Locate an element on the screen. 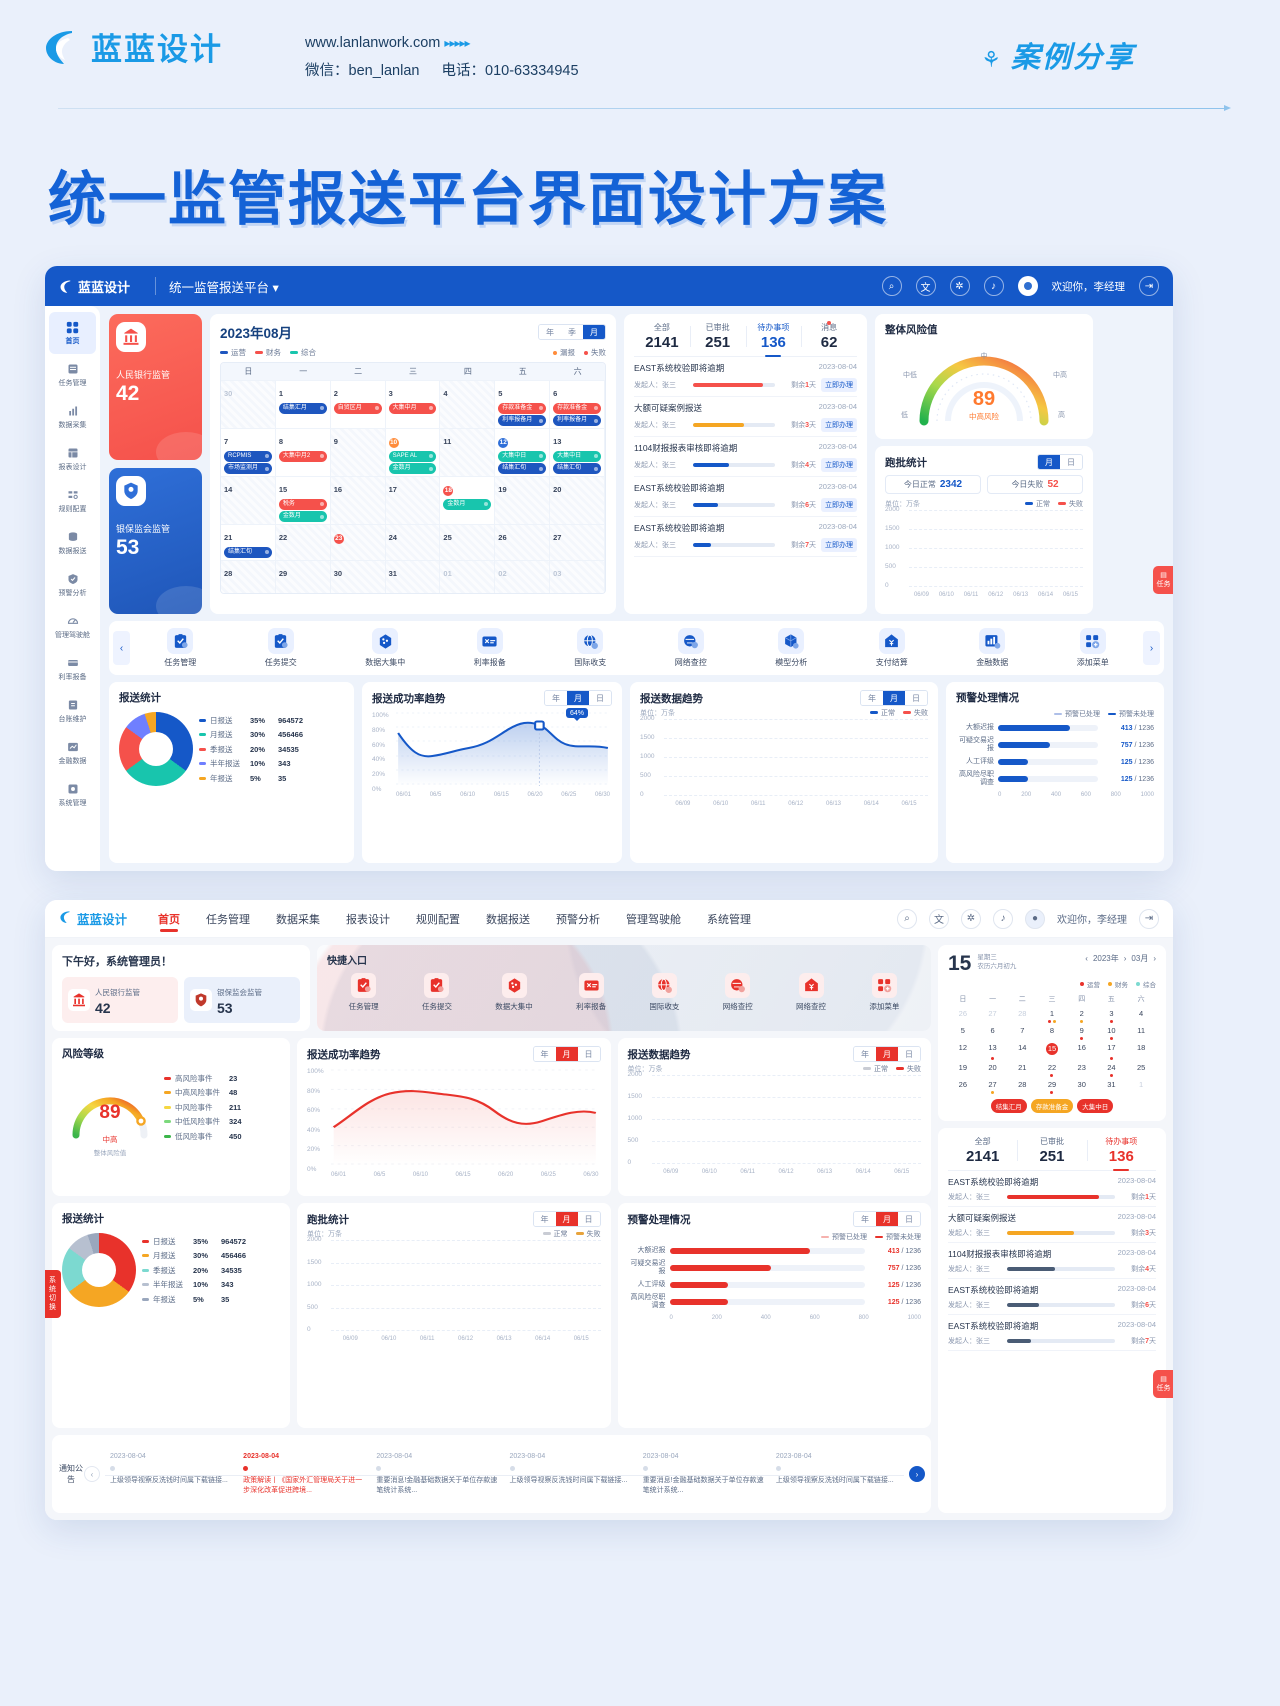 Image resolution: width=1280 pixels, height=1706 pixels. todo-item: EAST系统校验即将逾期 2023-08-04 发起人：张三 剩余1天 is located at coordinates (1052, 1189).